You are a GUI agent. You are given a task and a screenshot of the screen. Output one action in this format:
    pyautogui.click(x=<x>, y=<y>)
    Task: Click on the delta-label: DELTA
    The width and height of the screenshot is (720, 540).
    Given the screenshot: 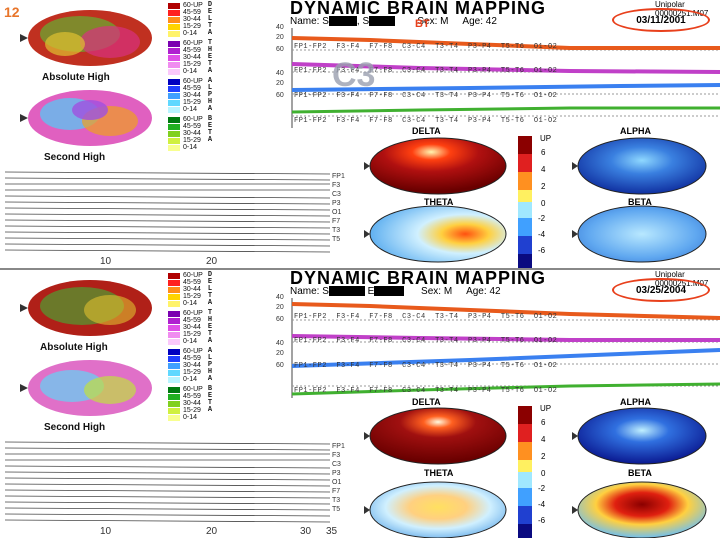 What is the action you would take?
    pyautogui.click(x=426, y=131)
    